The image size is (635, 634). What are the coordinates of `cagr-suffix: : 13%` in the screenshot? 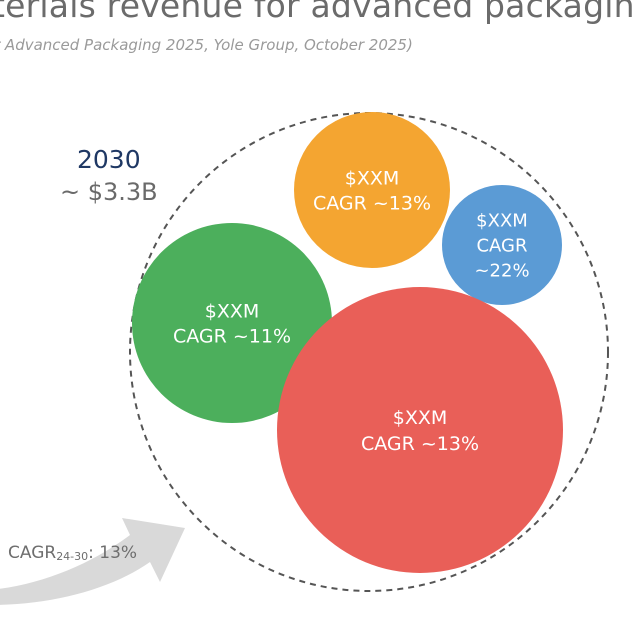 It's located at (113, 553).